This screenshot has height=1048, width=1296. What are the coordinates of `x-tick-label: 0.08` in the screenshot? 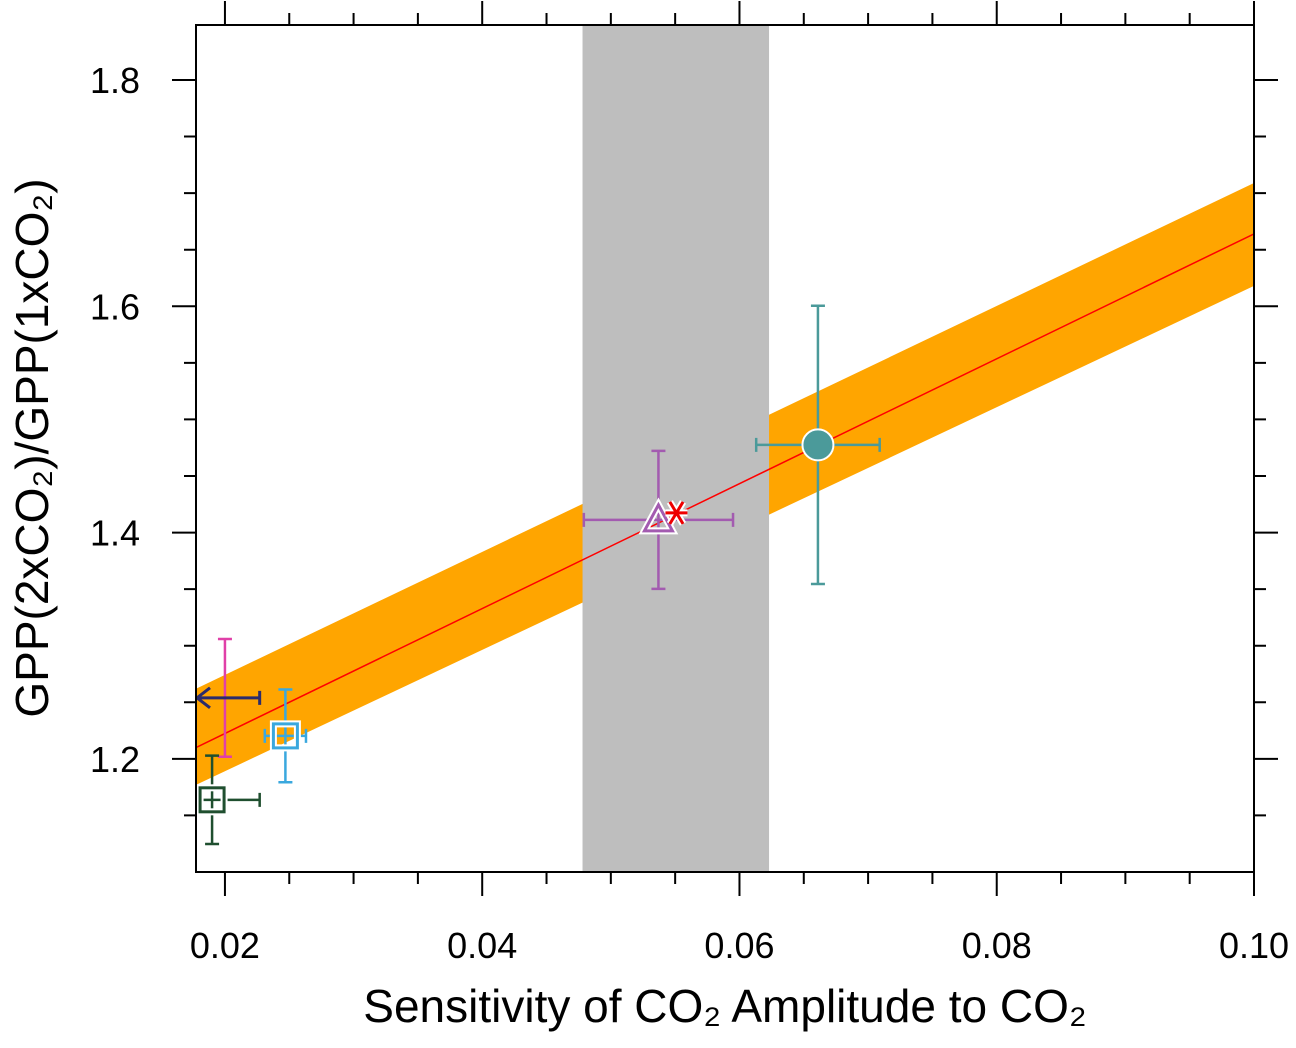 It's located at (997, 945).